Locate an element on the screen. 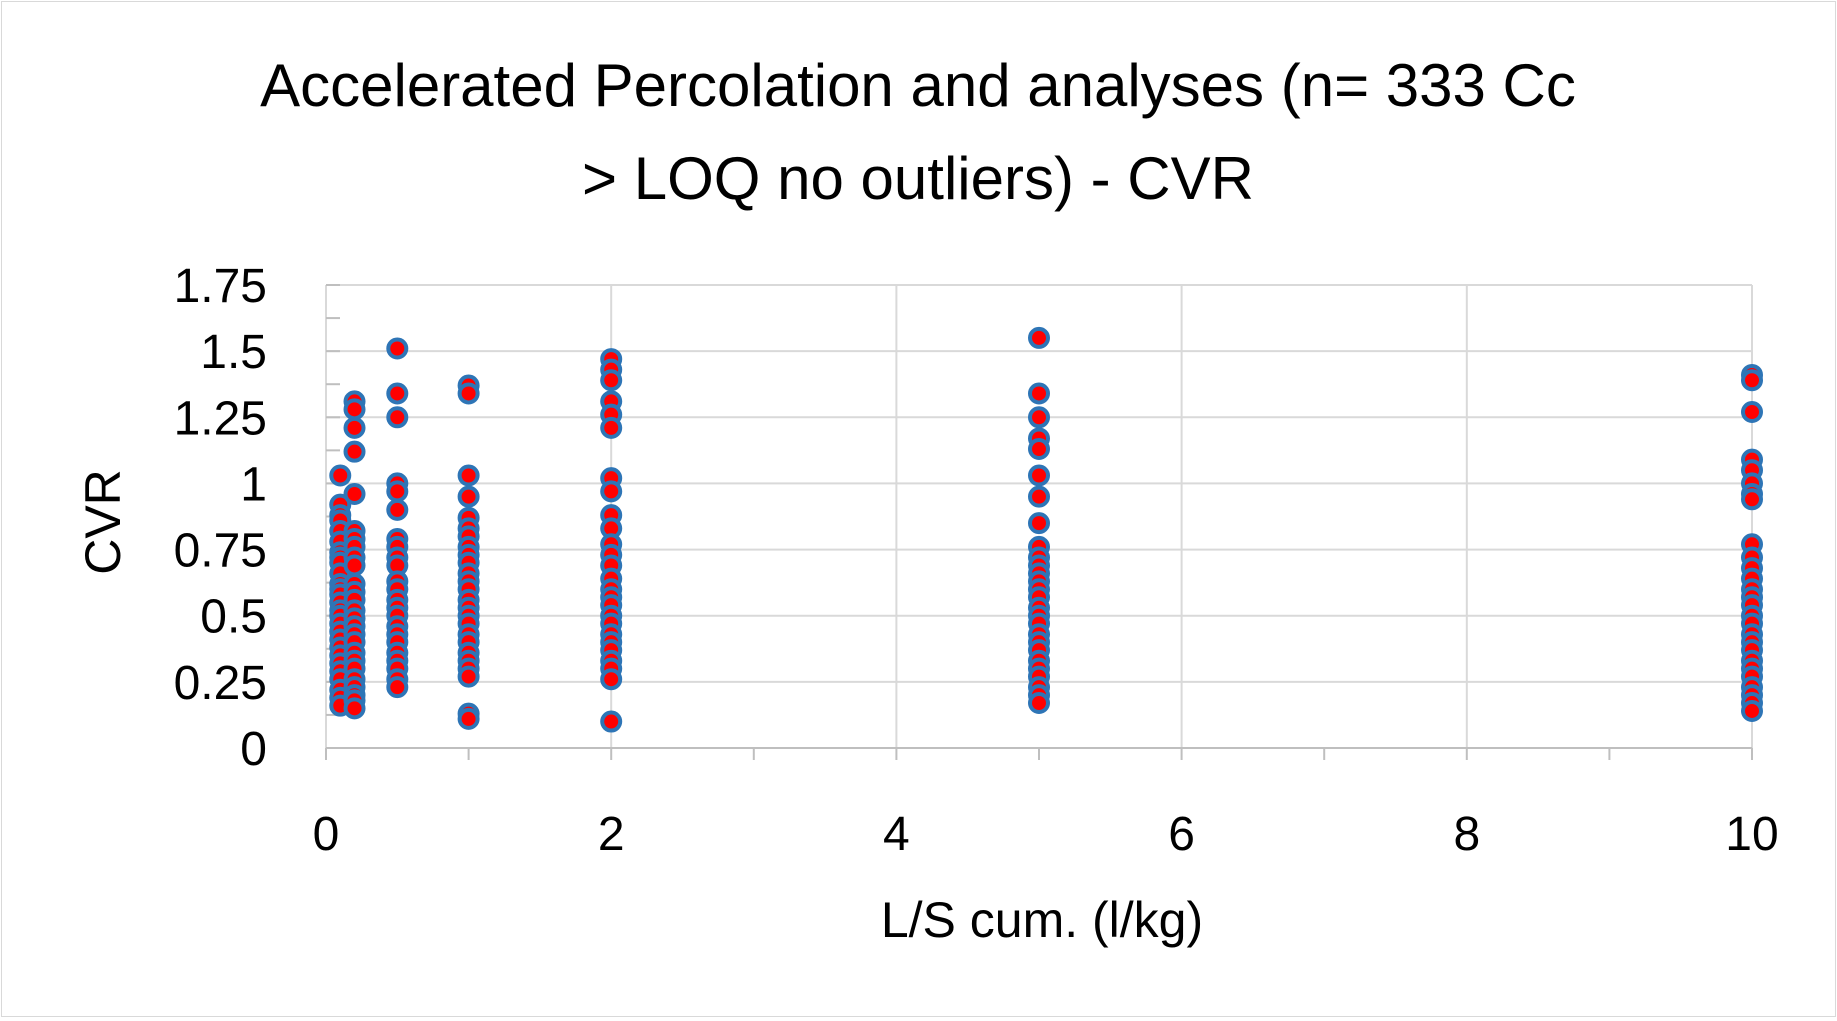  x-tick-label: 4 is located at coordinates (896, 834).